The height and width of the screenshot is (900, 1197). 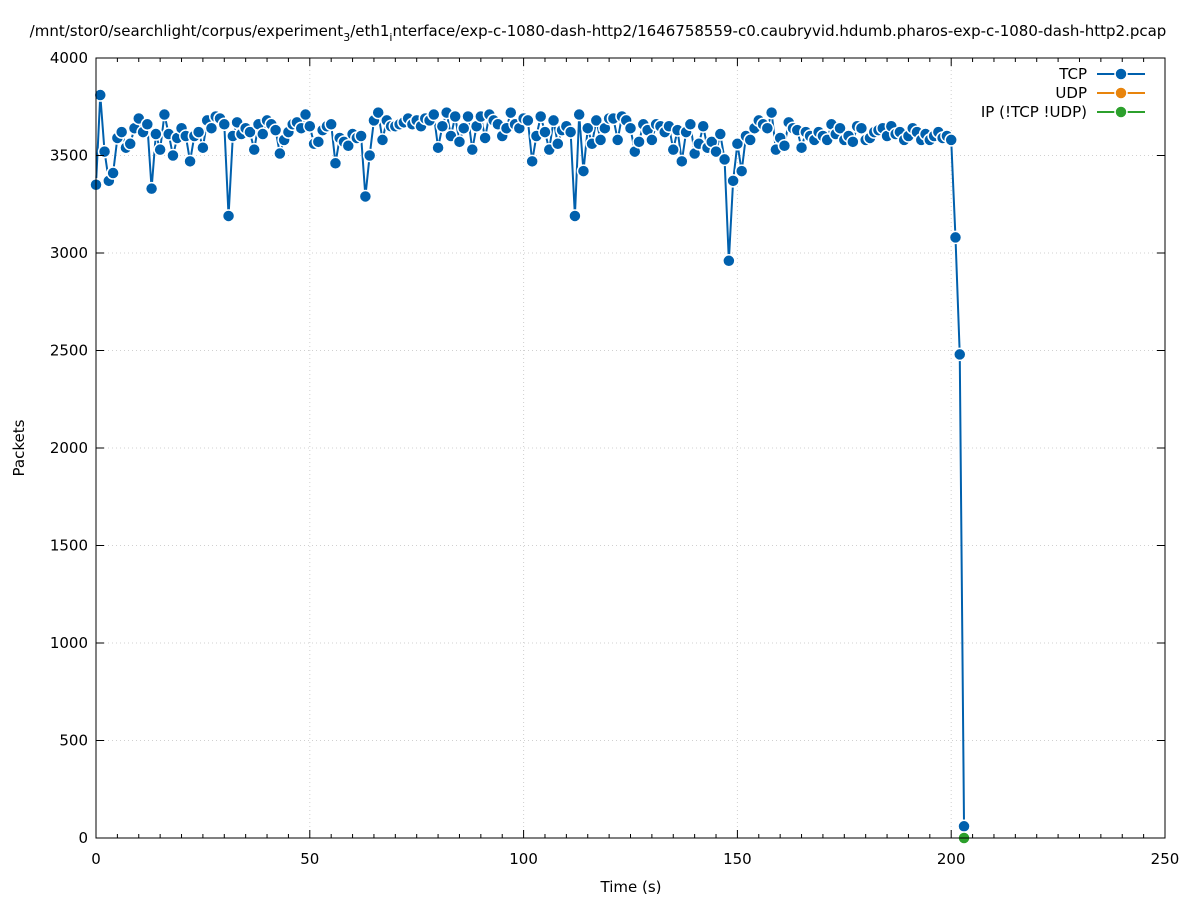 What do you see at coordinates (83, 838) in the screenshot?
I see `y-tick-label: 0` at bounding box center [83, 838].